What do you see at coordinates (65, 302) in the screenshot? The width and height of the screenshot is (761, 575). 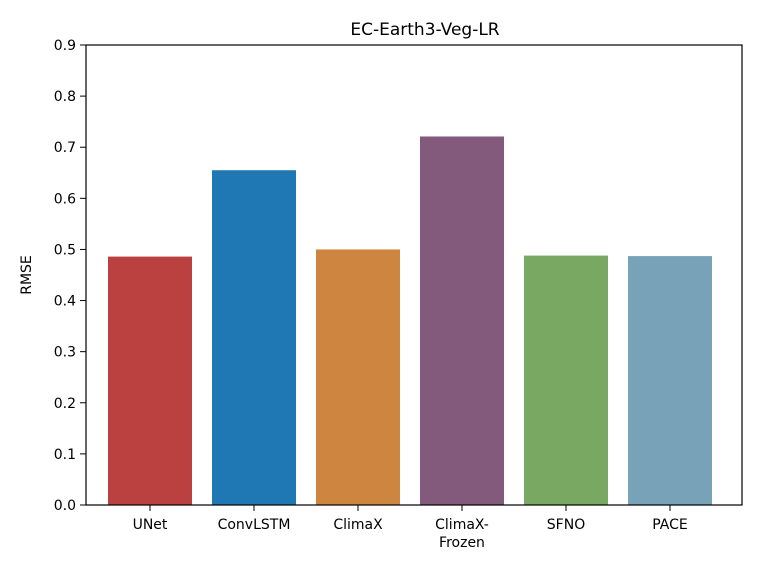 I see `y-tick-label: 0.4` at bounding box center [65, 302].